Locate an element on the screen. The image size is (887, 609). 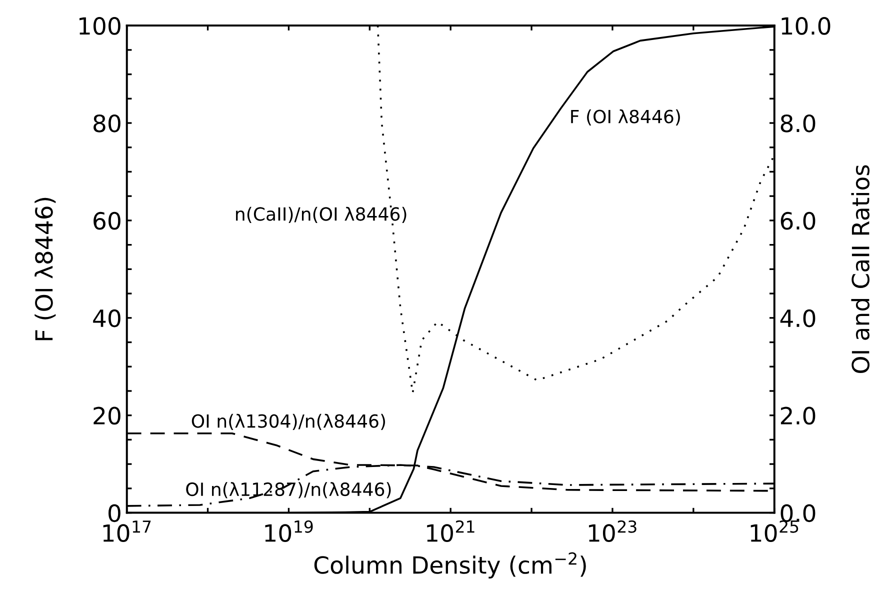
y2-tick-label: 0.0 is located at coordinates (798, 513).